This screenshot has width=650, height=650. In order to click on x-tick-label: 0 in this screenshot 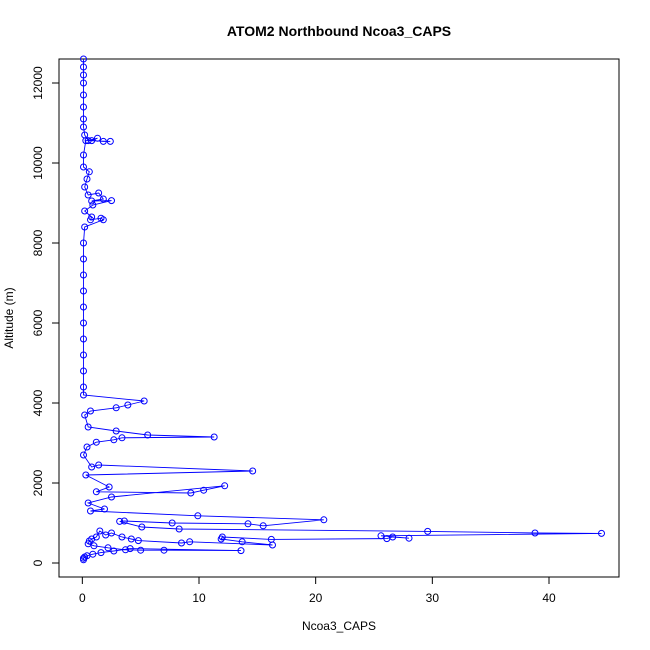, I will do `click(82, 598)`.